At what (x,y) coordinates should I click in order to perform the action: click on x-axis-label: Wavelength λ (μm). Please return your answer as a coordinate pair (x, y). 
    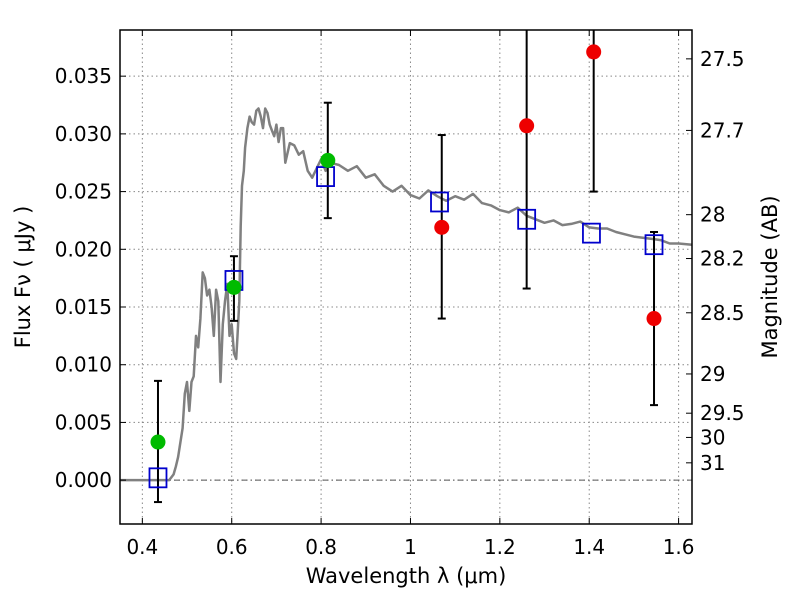
    Looking at the image, I should click on (406, 576).